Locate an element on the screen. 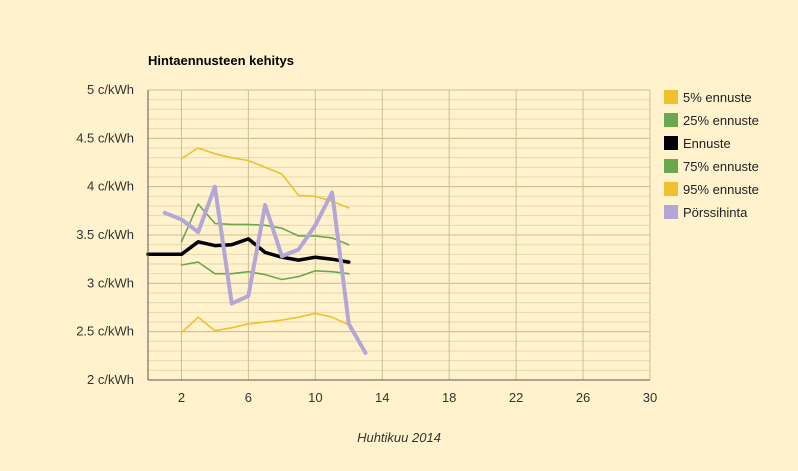 This screenshot has height=471, width=798. x-tick-label: 14 is located at coordinates (382, 397).